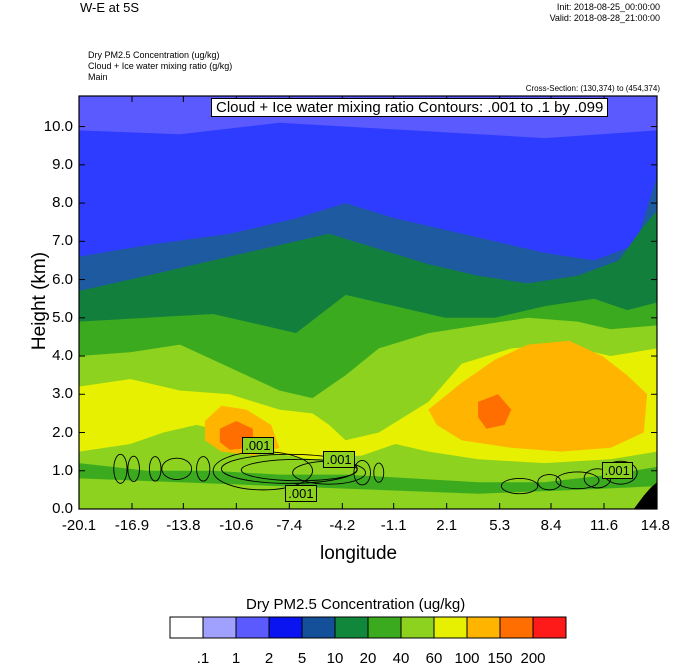 The image size is (674, 667). I want to click on colorbar-label: 60, so click(434, 658).